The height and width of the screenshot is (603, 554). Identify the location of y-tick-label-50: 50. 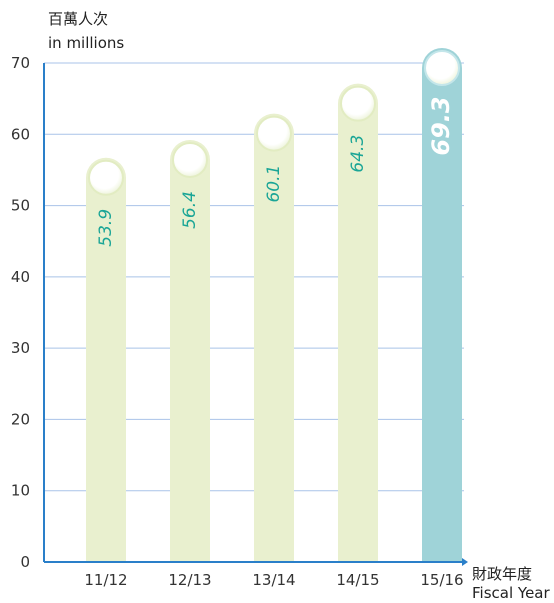
(20, 206).